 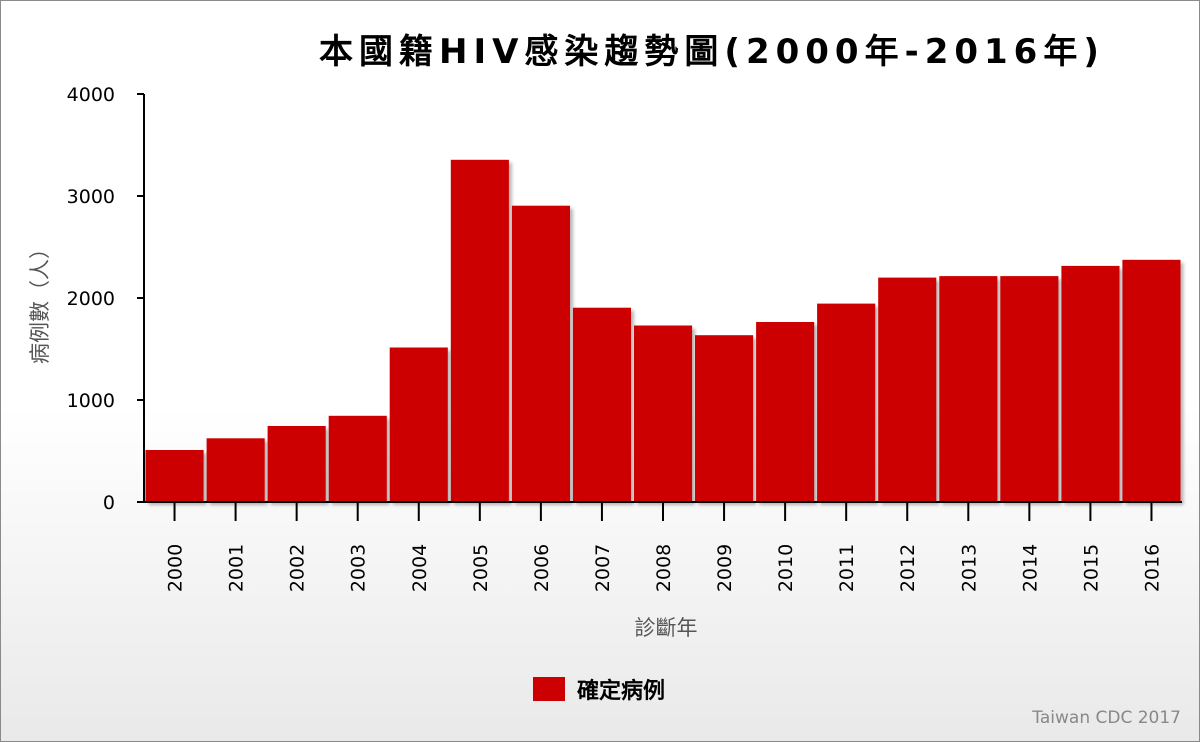 What do you see at coordinates (786, 568) in the screenshot?
I see `x-tick-label: 2010` at bounding box center [786, 568].